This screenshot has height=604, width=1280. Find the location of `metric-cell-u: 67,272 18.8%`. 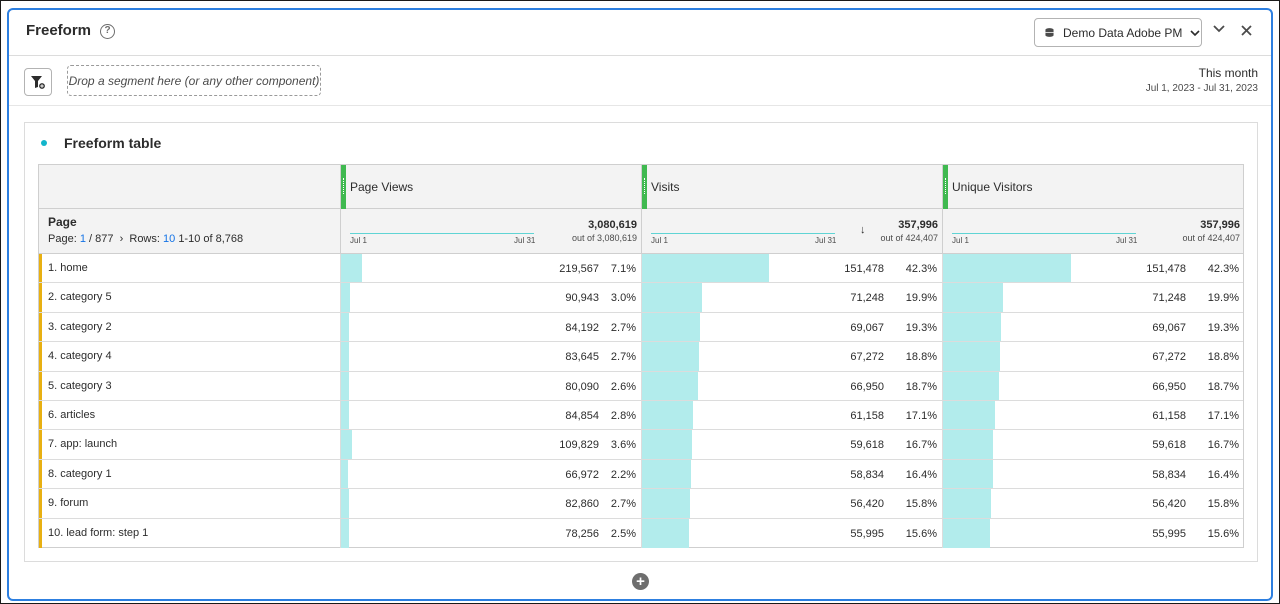

metric-cell-u: 67,272 18.8% is located at coordinates (1093, 356).